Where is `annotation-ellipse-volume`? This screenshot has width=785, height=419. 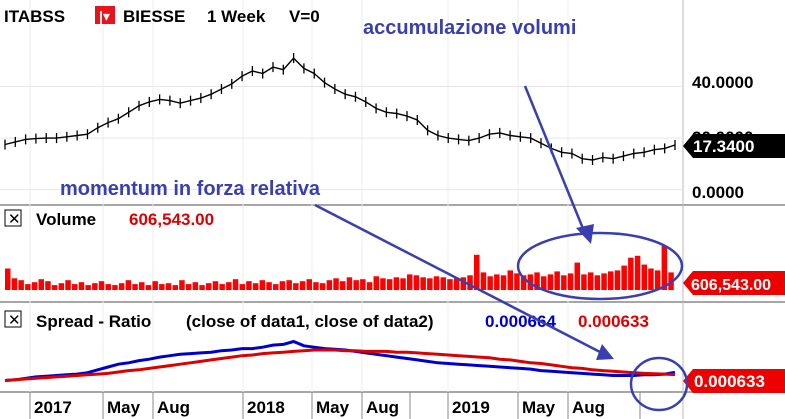 annotation-ellipse-volume is located at coordinates (600, 266).